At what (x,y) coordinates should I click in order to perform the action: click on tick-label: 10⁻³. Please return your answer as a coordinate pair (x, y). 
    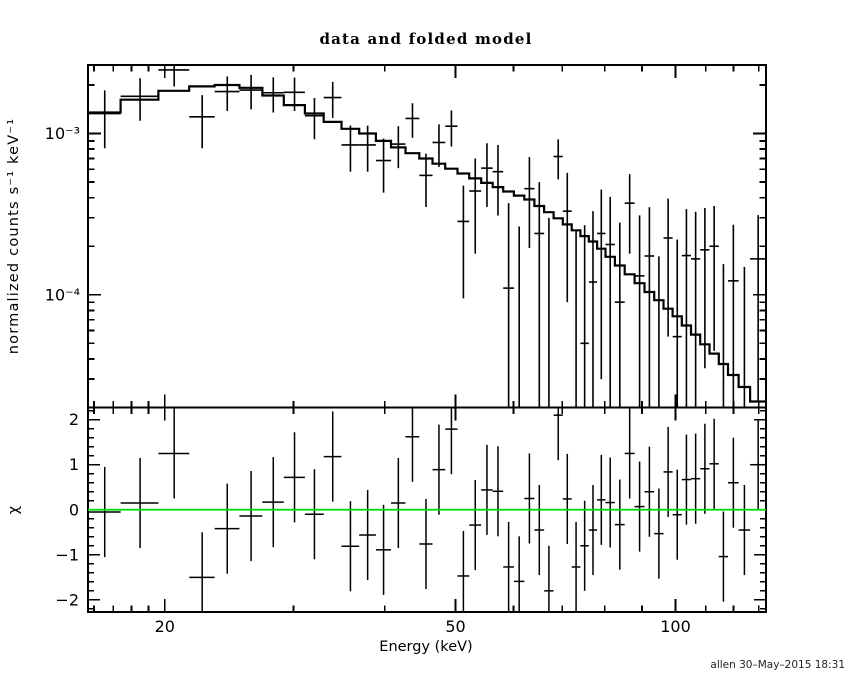
    Looking at the image, I should click on (62, 133).